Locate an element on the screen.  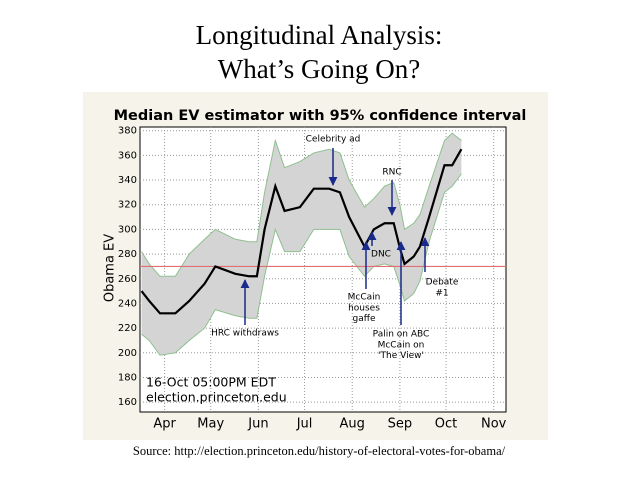
slide-title: What’s Going On? is located at coordinates (319, 69).